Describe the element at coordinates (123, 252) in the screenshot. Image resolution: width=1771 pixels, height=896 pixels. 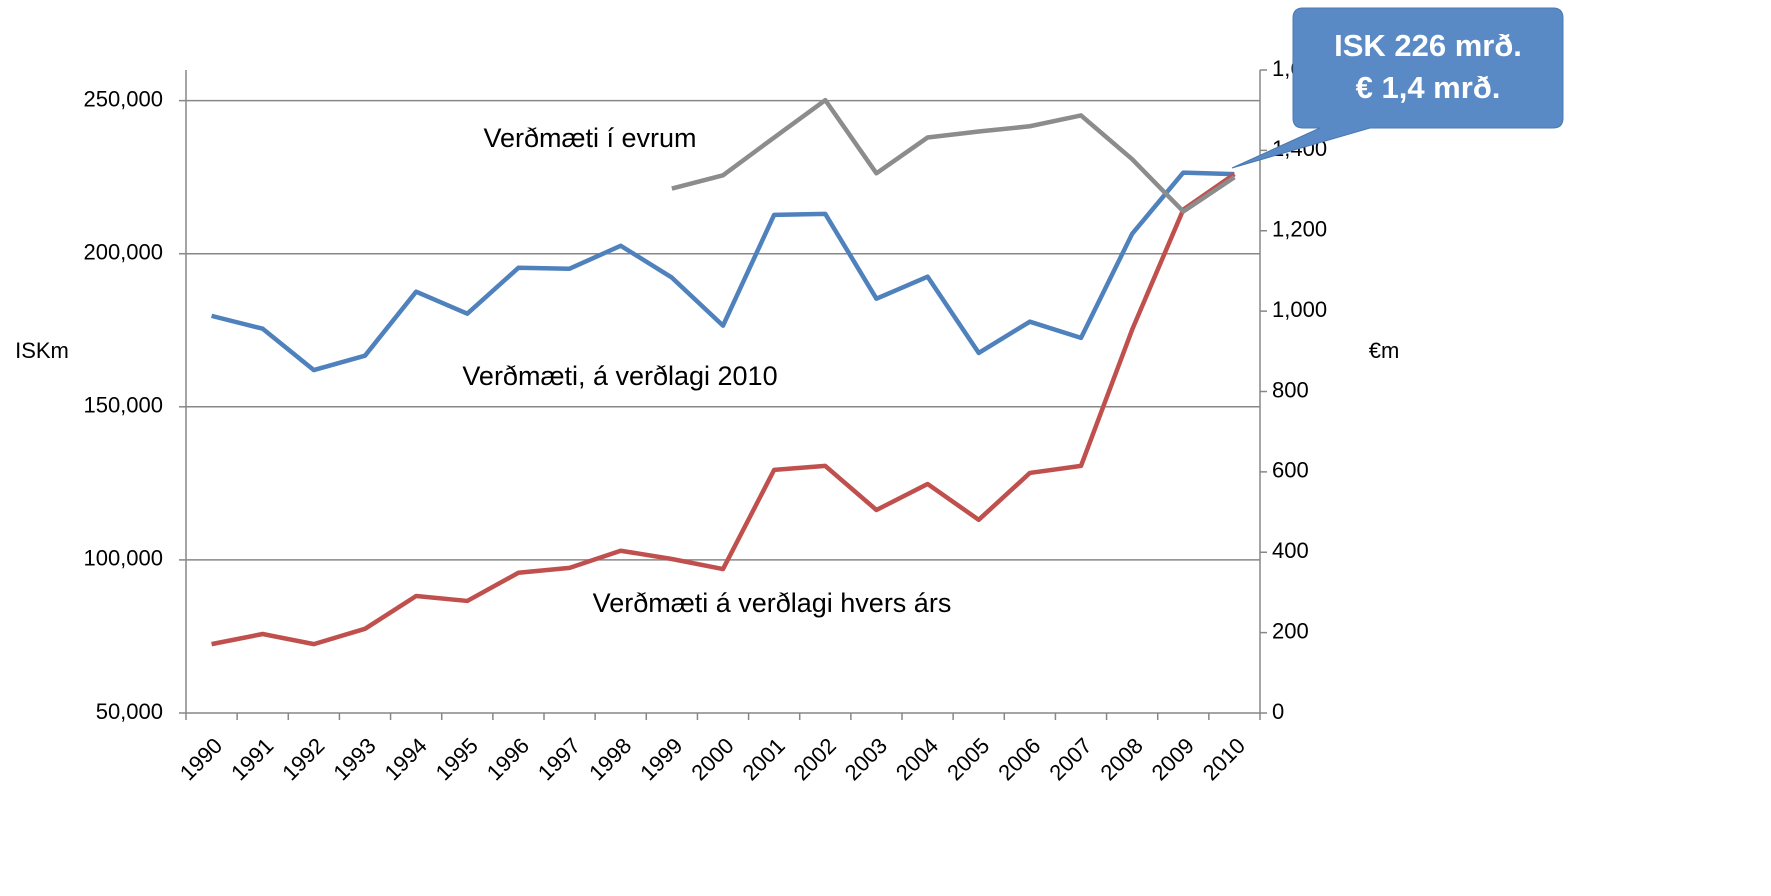
I see `y-tick-label: 200,000` at that location.